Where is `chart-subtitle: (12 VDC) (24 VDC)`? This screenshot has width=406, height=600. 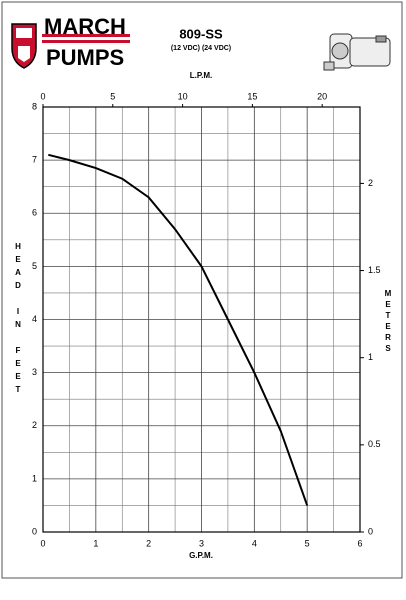
chart-subtitle: (12 VDC) (24 VDC) is located at coordinates (201, 48).